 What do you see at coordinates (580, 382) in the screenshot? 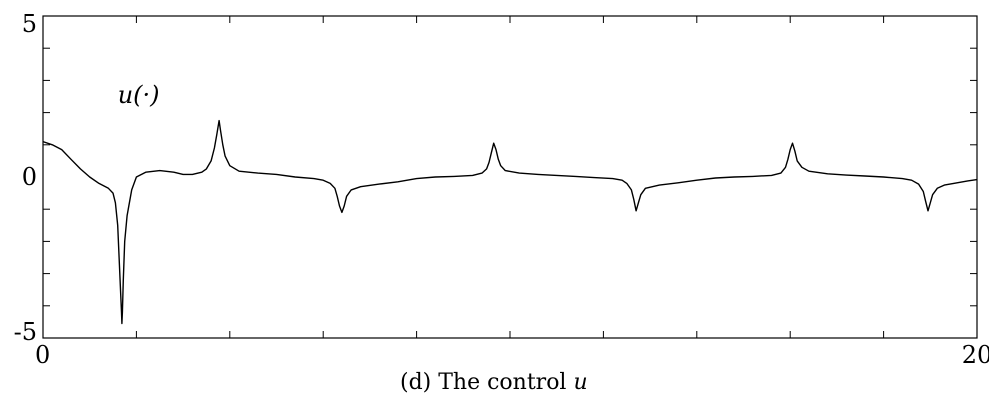
I see `caption-variable: u` at bounding box center [580, 382].